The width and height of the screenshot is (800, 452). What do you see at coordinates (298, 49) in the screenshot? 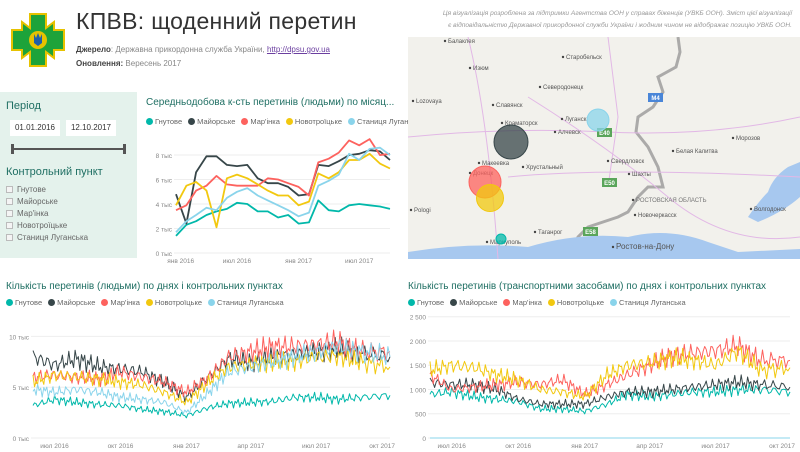
I see `source-link: http://dpsu.gov.ua` at bounding box center [298, 49].